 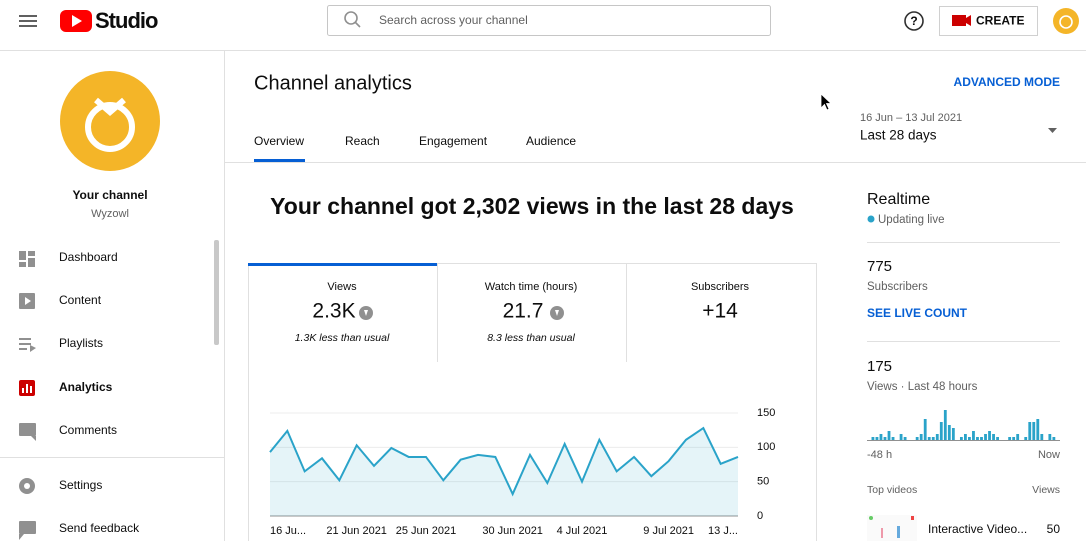 What do you see at coordinates (766, 413) in the screenshot?
I see `y-tick-label: 150` at bounding box center [766, 413].